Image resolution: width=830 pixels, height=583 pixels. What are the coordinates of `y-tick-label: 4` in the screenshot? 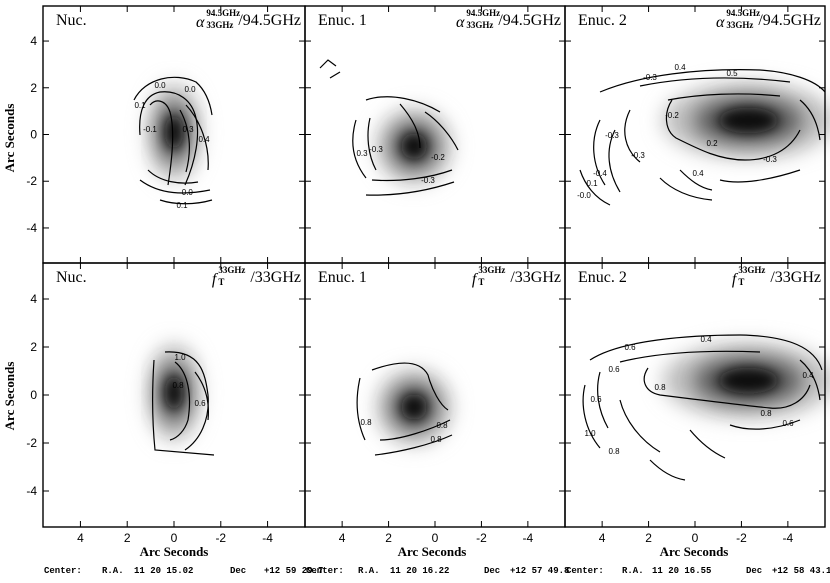 It's located at (33, 41).